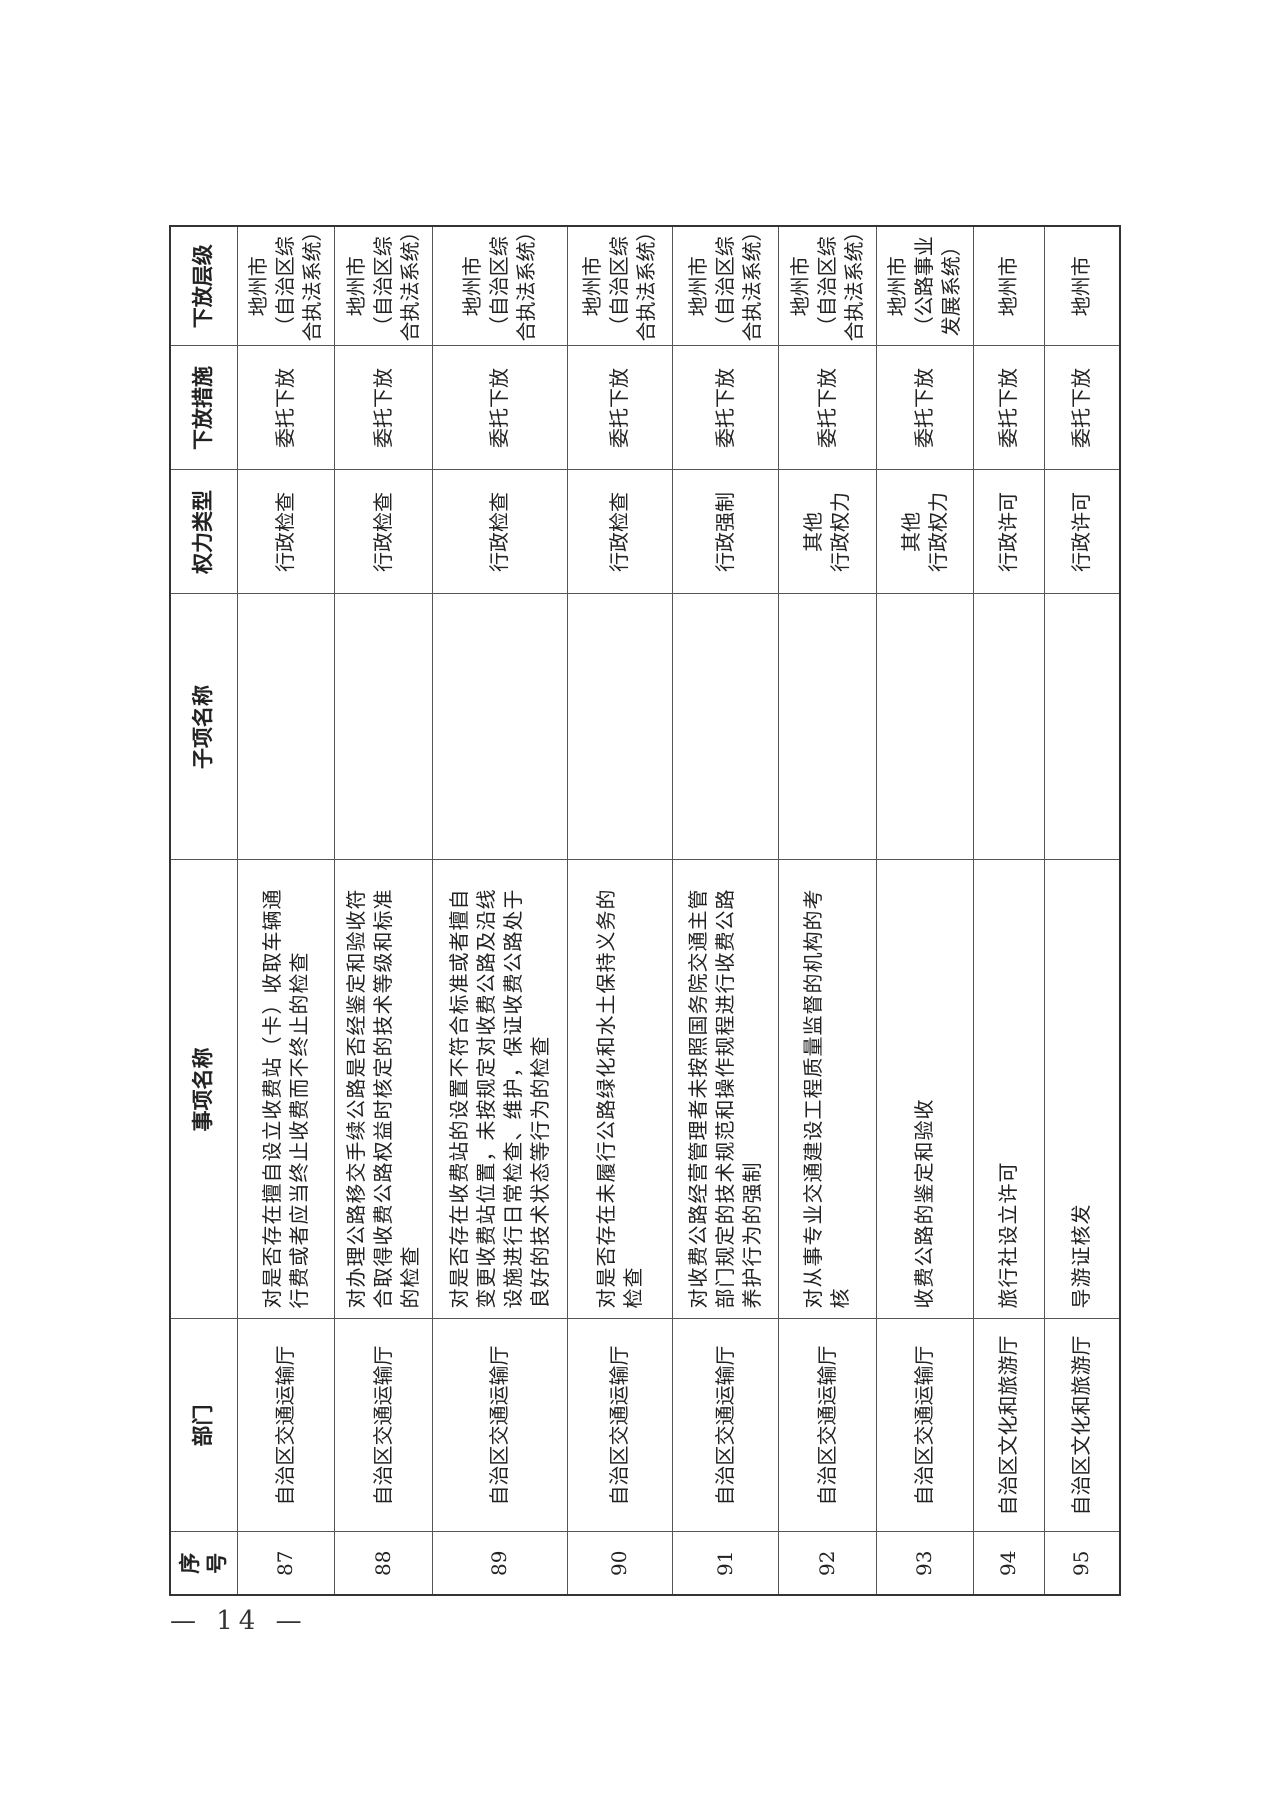 The image size is (1279, 1809). Describe the element at coordinates (619, 1089) in the screenshot. I see `item-name-cell: 对是否存在未履行公路绿化和水土保持义务的检查` at that location.